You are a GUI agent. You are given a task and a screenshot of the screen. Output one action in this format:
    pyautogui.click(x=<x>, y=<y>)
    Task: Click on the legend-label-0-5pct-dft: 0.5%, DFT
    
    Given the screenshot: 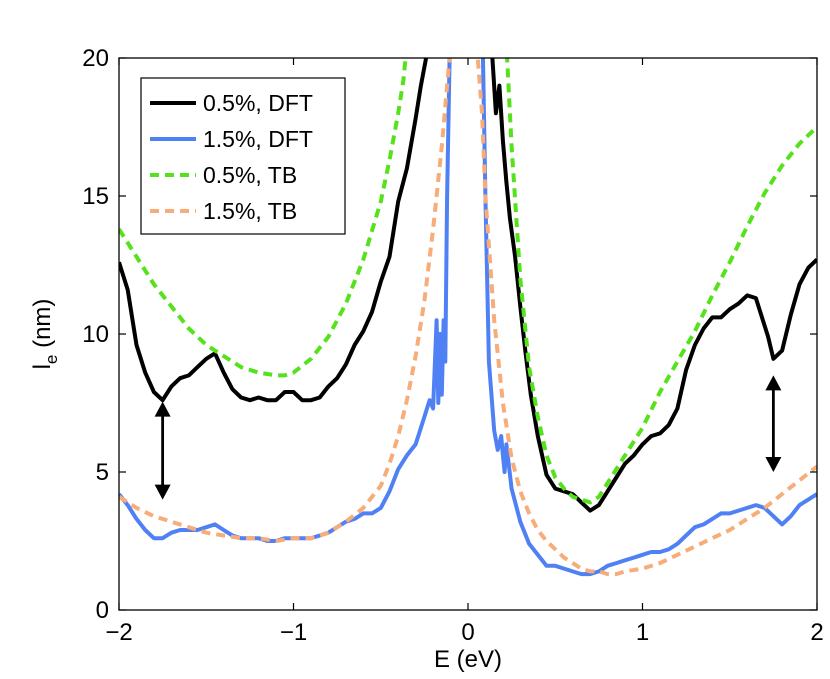 What is the action you would take?
    pyautogui.click(x=258, y=103)
    